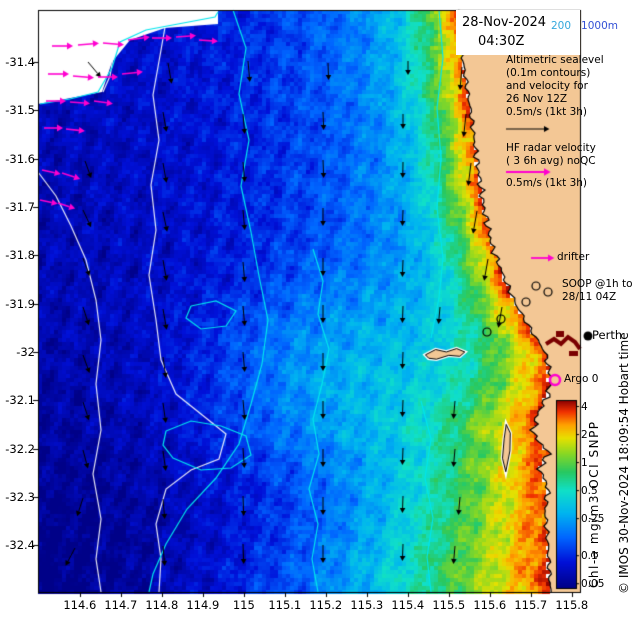 The width and height of the screenshot is (640, 630). What do you see at coordinates (518, 32) in the screenshot?
I see `datetime-box: 28-Nov-2024 04:30Z` at bounding box center [518, 32].